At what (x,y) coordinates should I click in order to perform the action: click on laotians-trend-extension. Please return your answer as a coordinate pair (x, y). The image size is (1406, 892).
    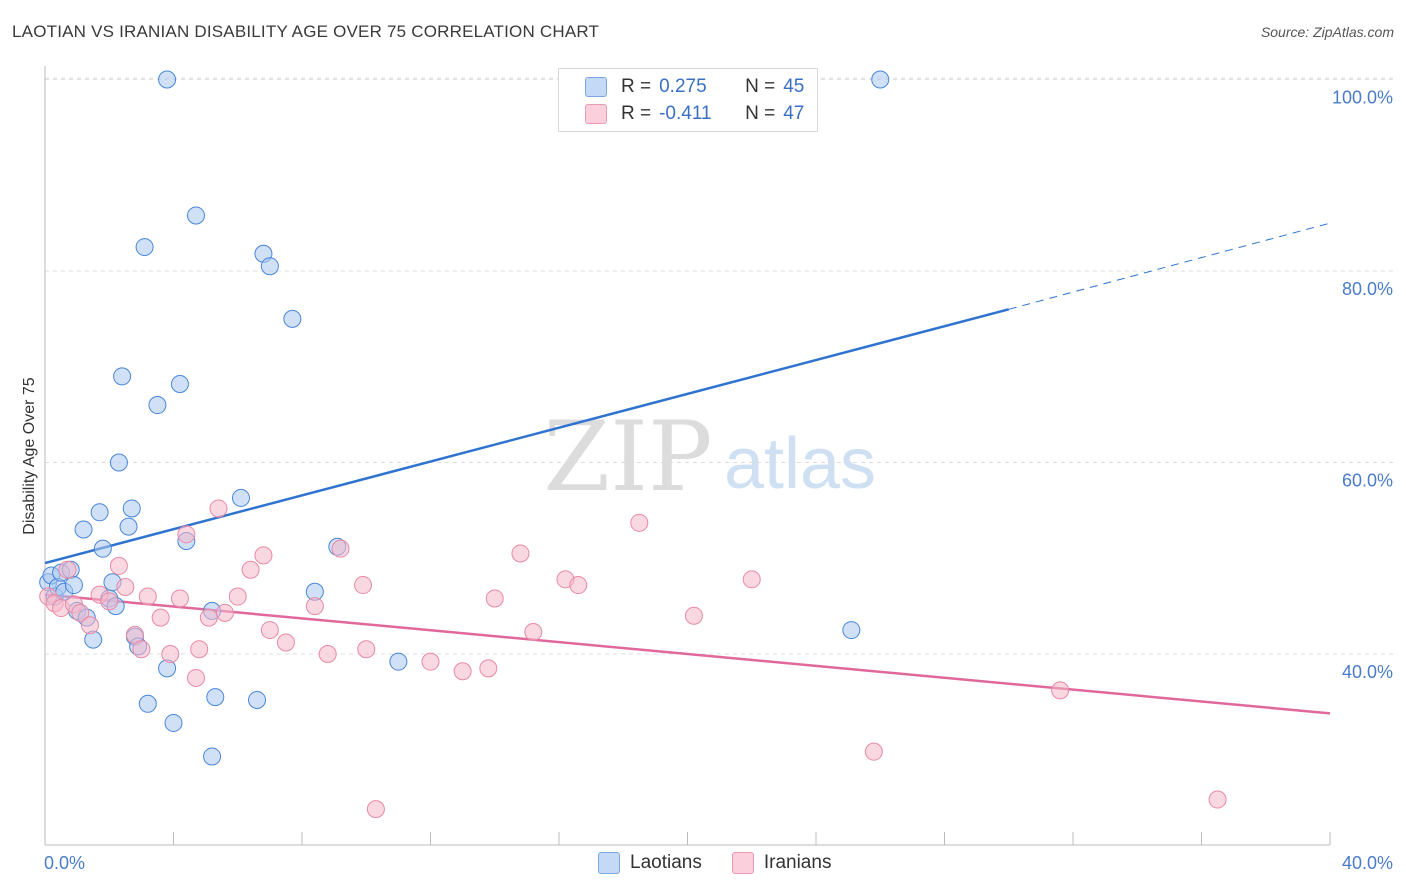
    Looking at the image, I should click on (1169, 266).